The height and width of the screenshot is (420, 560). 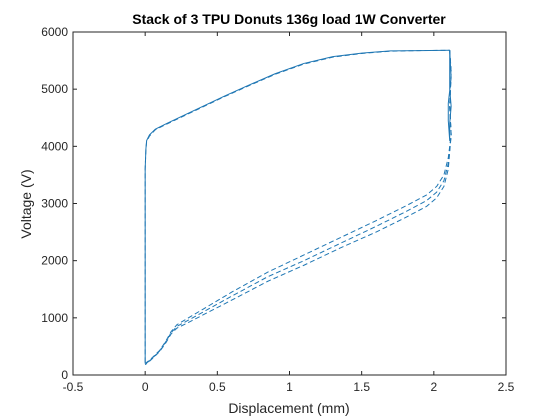 What do you see at coordinates (361, 387) in the screenshot?
I see `x-tick-label: 1.5` at bounding box center [361, 387].